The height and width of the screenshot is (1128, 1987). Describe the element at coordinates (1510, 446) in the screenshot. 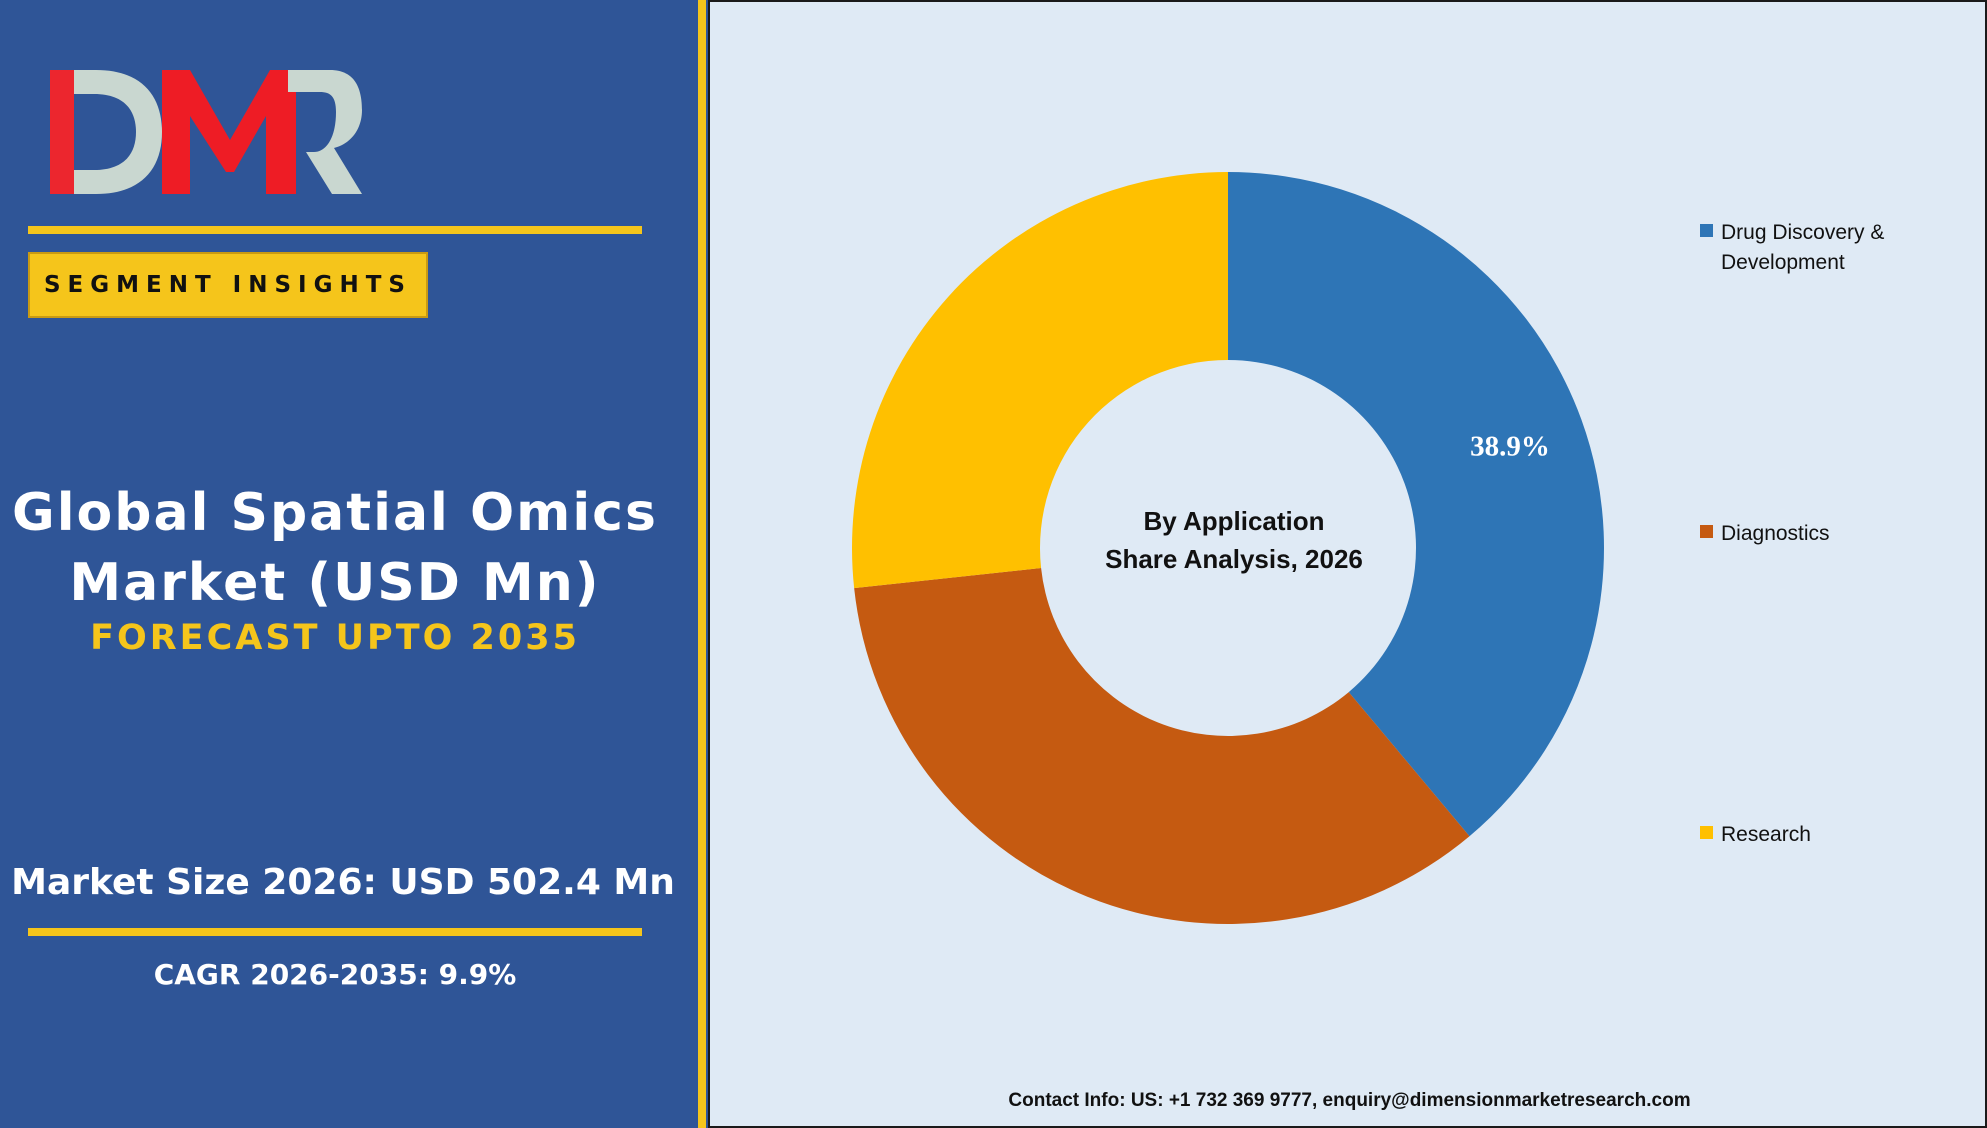

I see `data-label-drug-discovery: 38.9%` at that location.